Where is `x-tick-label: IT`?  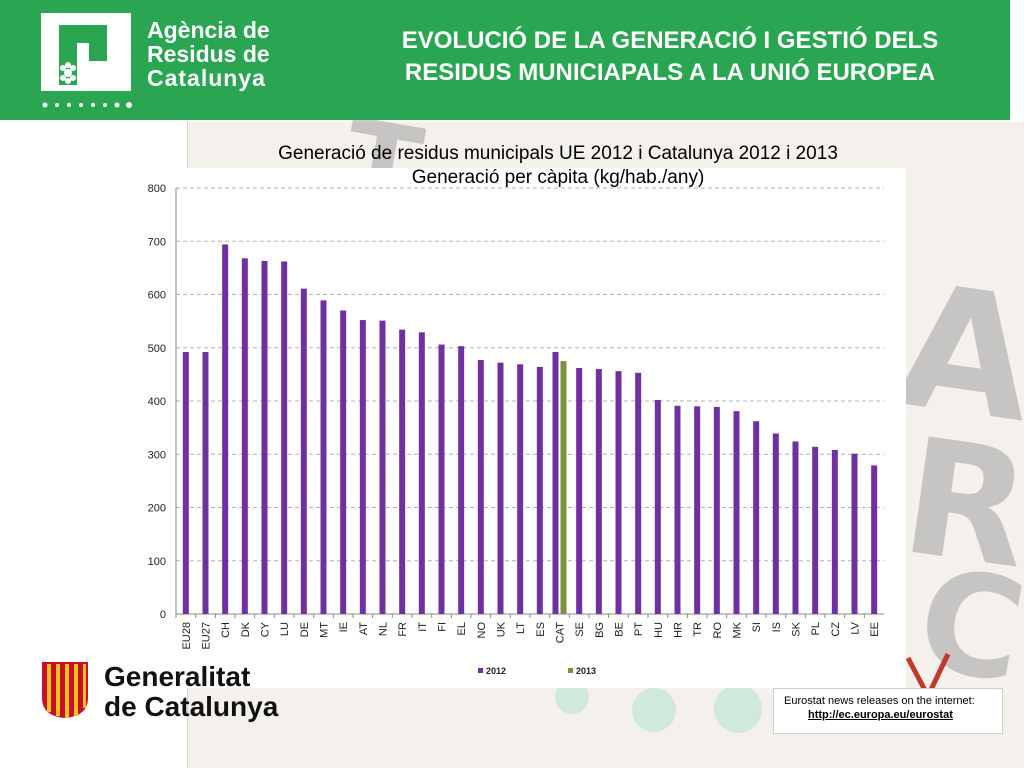
x-tick-label: IT is located at coordinates (423, 627).